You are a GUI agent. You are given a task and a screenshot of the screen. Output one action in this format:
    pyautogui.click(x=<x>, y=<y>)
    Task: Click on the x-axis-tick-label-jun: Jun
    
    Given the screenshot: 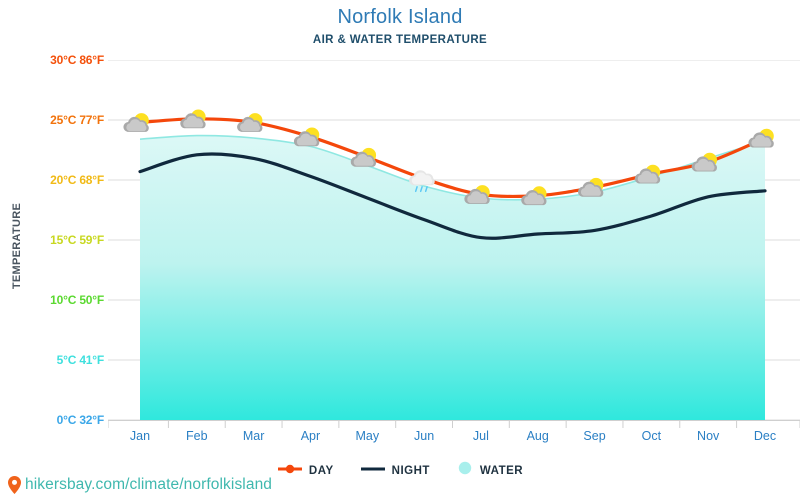 What is the action you would take?
    pyautogui.click(x=424, y=436)
    